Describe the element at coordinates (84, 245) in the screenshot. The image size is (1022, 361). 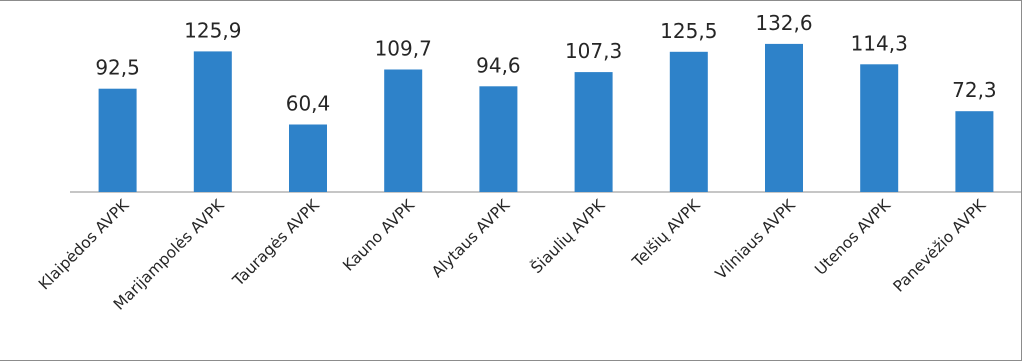
I see `category-tick-label: Klaipėdos AVPK` at that location.